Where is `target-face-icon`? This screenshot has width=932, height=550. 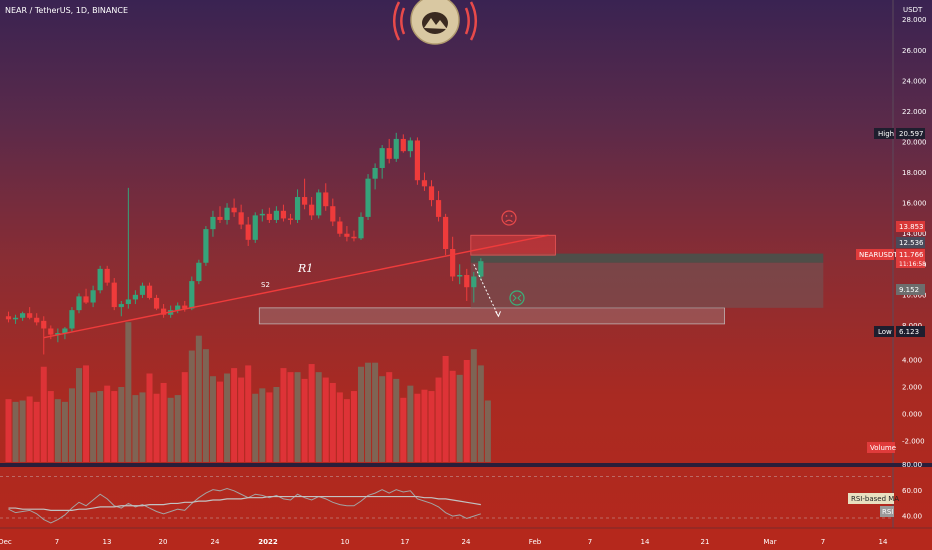 target-face-icon is located at coordinates (517, 298).